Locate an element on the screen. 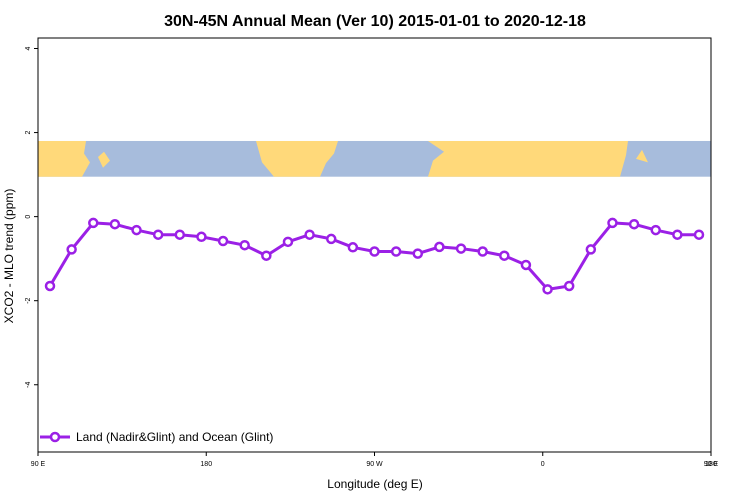  map-strip is located at coordinates (374, 158).